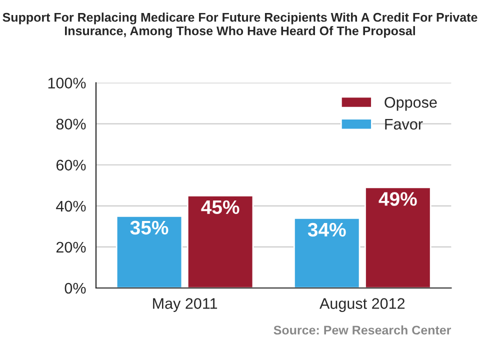 The height and width of the screenshot is (360, 480). I want to click on data-label: 34%, so click(327, 229).